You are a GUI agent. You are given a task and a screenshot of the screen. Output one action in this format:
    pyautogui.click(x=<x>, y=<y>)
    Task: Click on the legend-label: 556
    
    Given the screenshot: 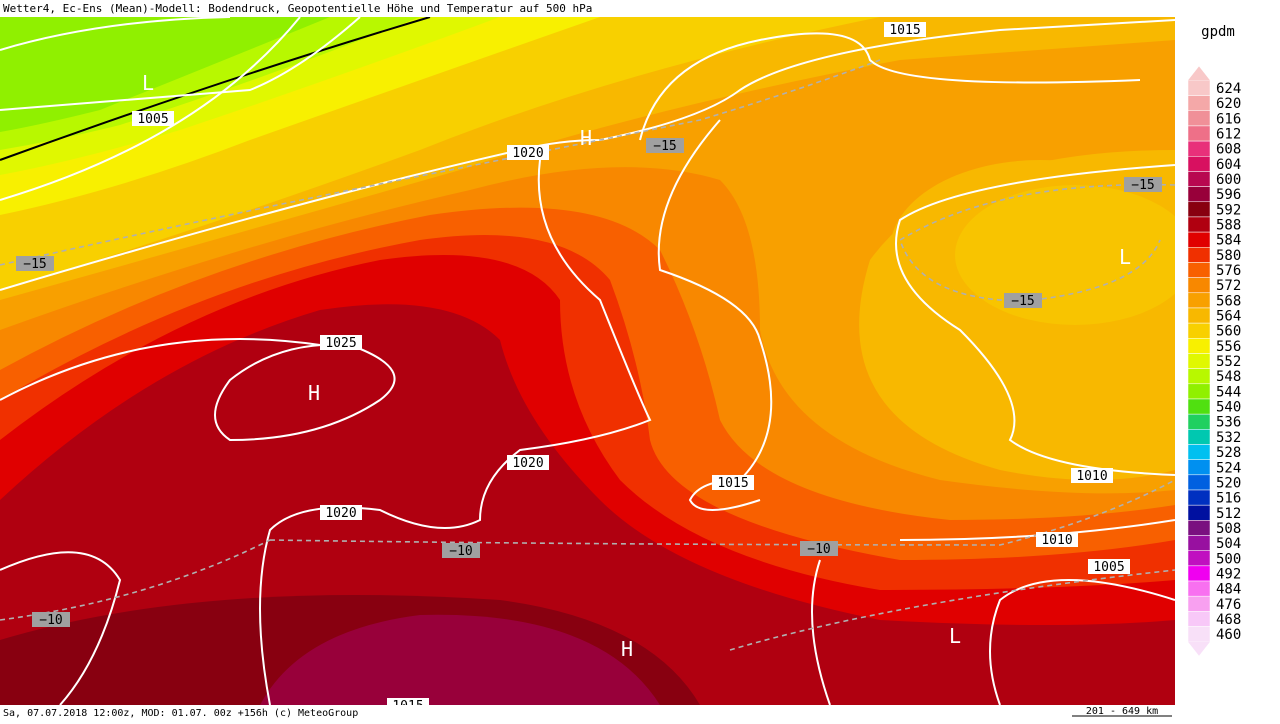 What is the action you would take?
    pyautogui.click(x=1228, y=347)
    